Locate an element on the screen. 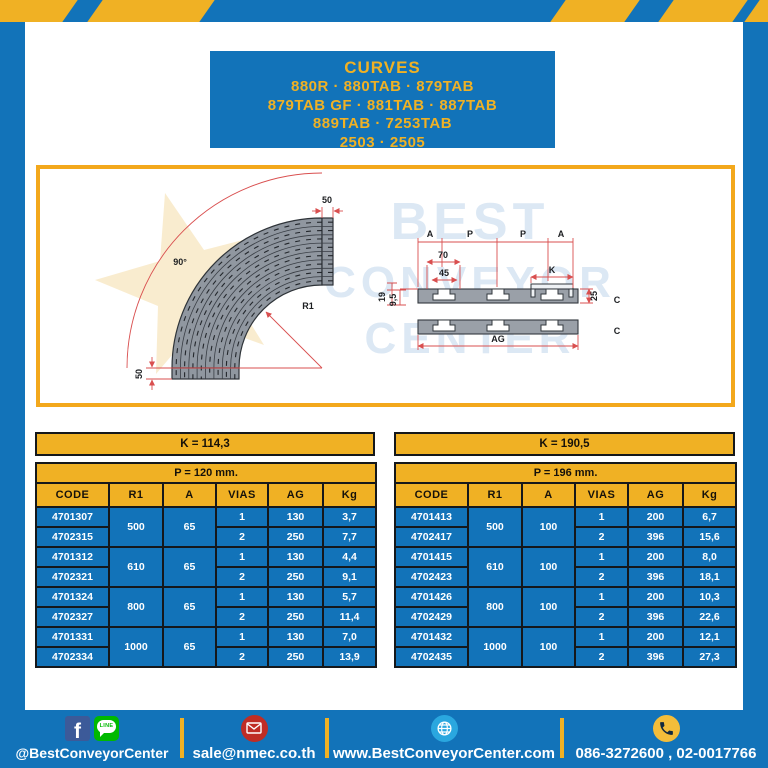  cell-kg: 10,3 is located at coordinates (709, 597).